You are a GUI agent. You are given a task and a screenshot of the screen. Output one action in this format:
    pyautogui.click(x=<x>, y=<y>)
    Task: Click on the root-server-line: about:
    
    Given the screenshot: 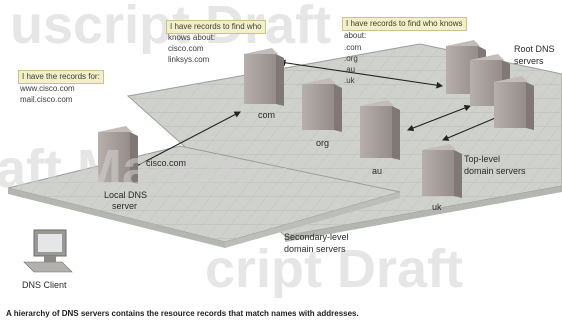 What is the action you would take?
    pyautogui.click(x=355, y=35)
    